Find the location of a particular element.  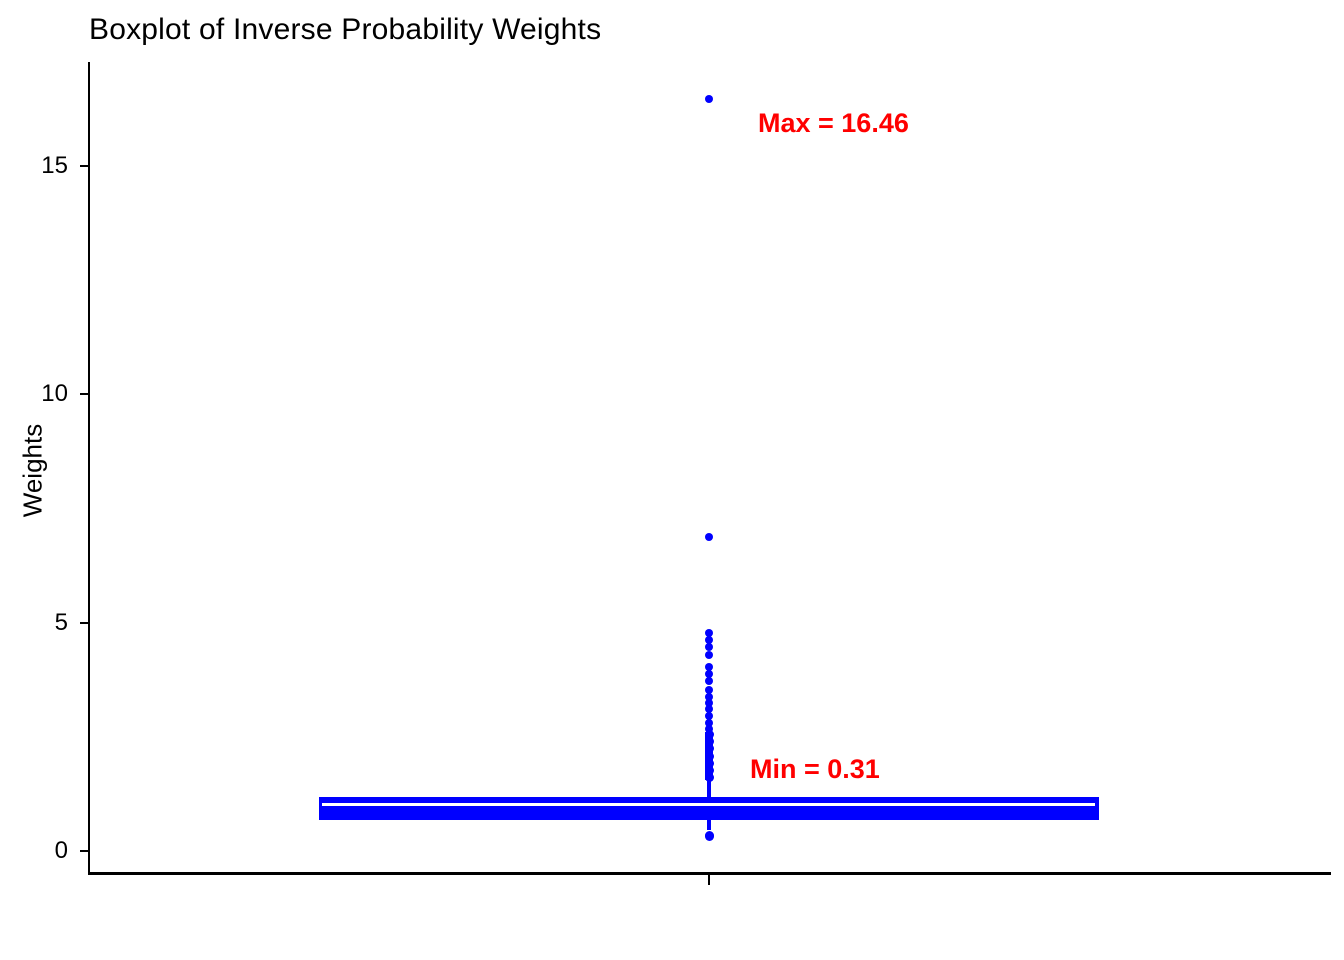

annotation-min: Min = 0.31 is located at coordinates (815, 769).